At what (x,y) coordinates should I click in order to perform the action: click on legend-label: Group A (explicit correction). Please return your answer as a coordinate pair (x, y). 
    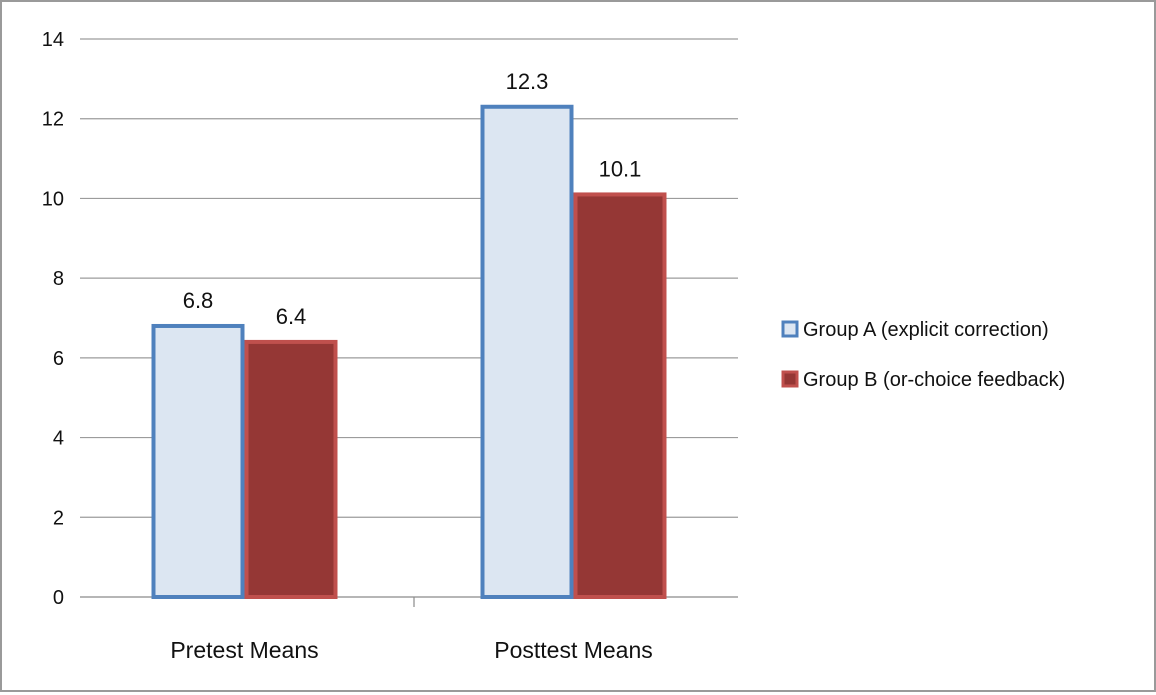
    Looking at the image, I should click on (926, 330).